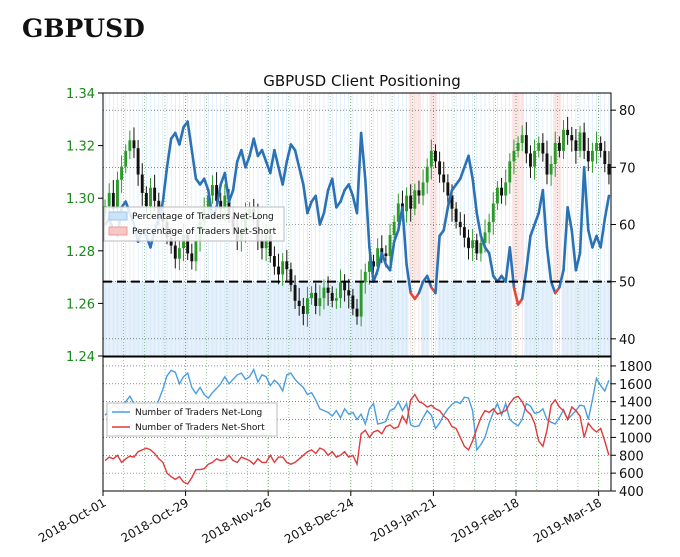 This screenshot has width=680, height=557. Describe the element at coordinates (485, 520) in the screenshot. I see `date-tick-label: 2019-Feb-18` at that location.